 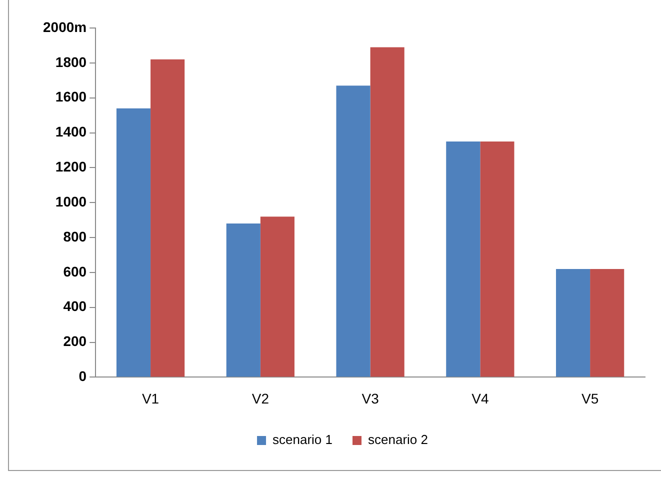 I want to click on y-tick-label: 0, so click(x=82, y=376).